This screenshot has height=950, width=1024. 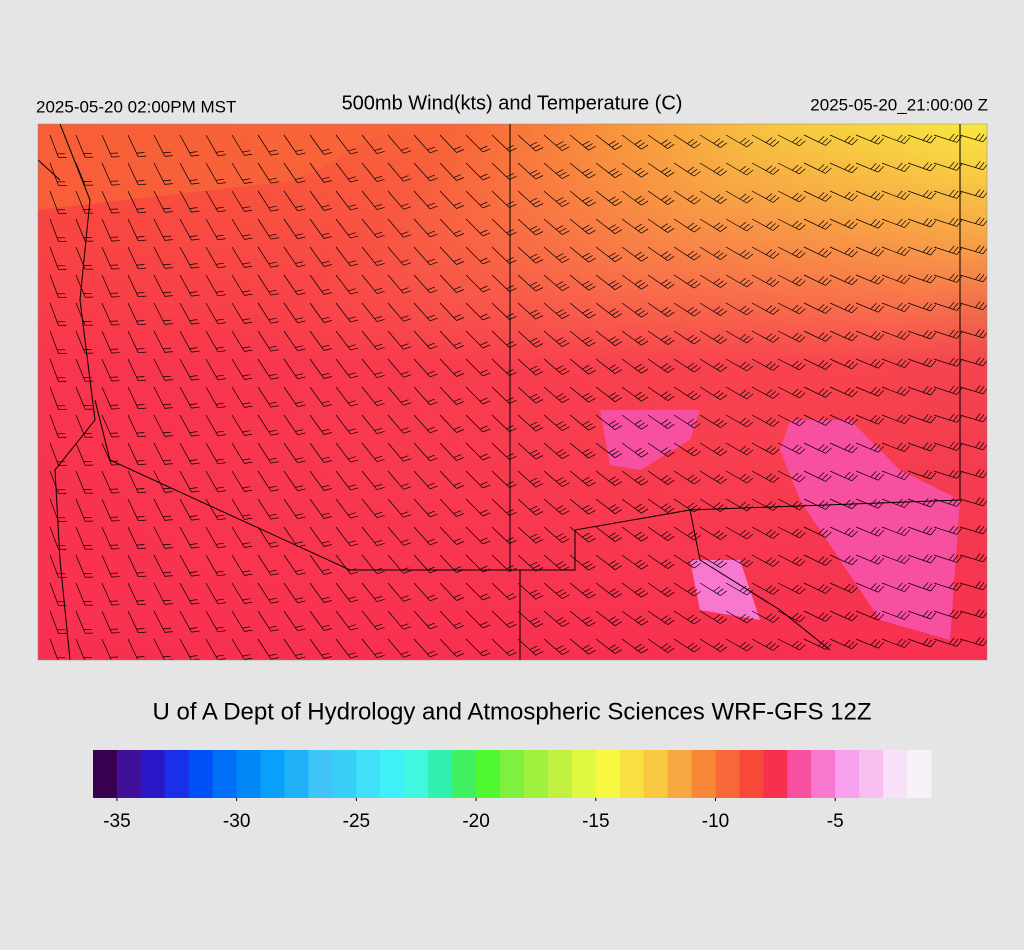 What do you see at coordinates (219, 167) in the screenshot?
I see `temperature-field` at bounding box center [219, 167].